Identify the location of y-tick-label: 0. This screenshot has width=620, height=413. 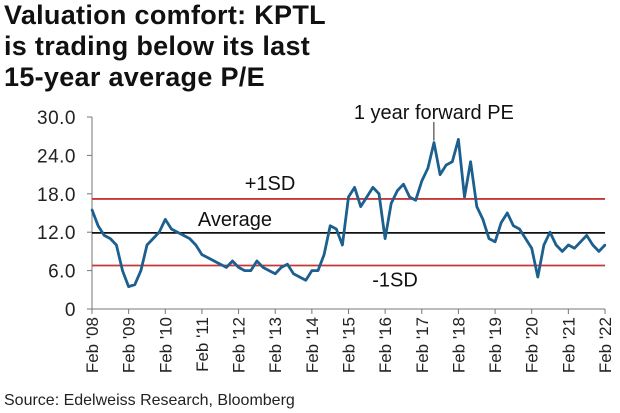
(70, 310).